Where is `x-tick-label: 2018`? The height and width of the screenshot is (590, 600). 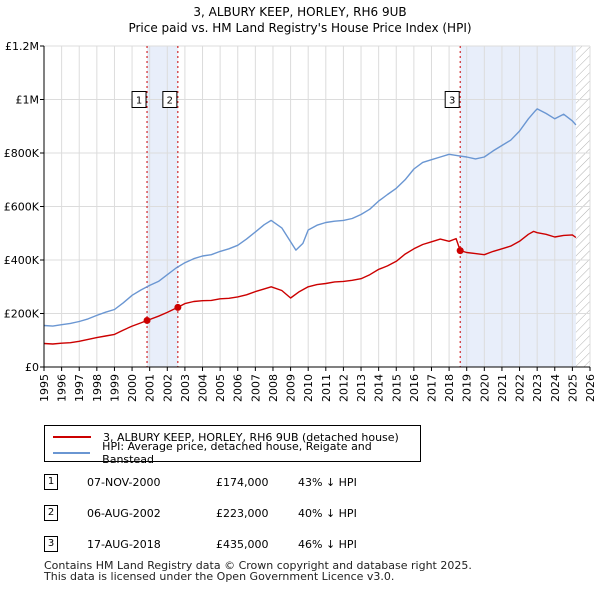
x-tick-label: 2018 is located at coordinates (449, 388).